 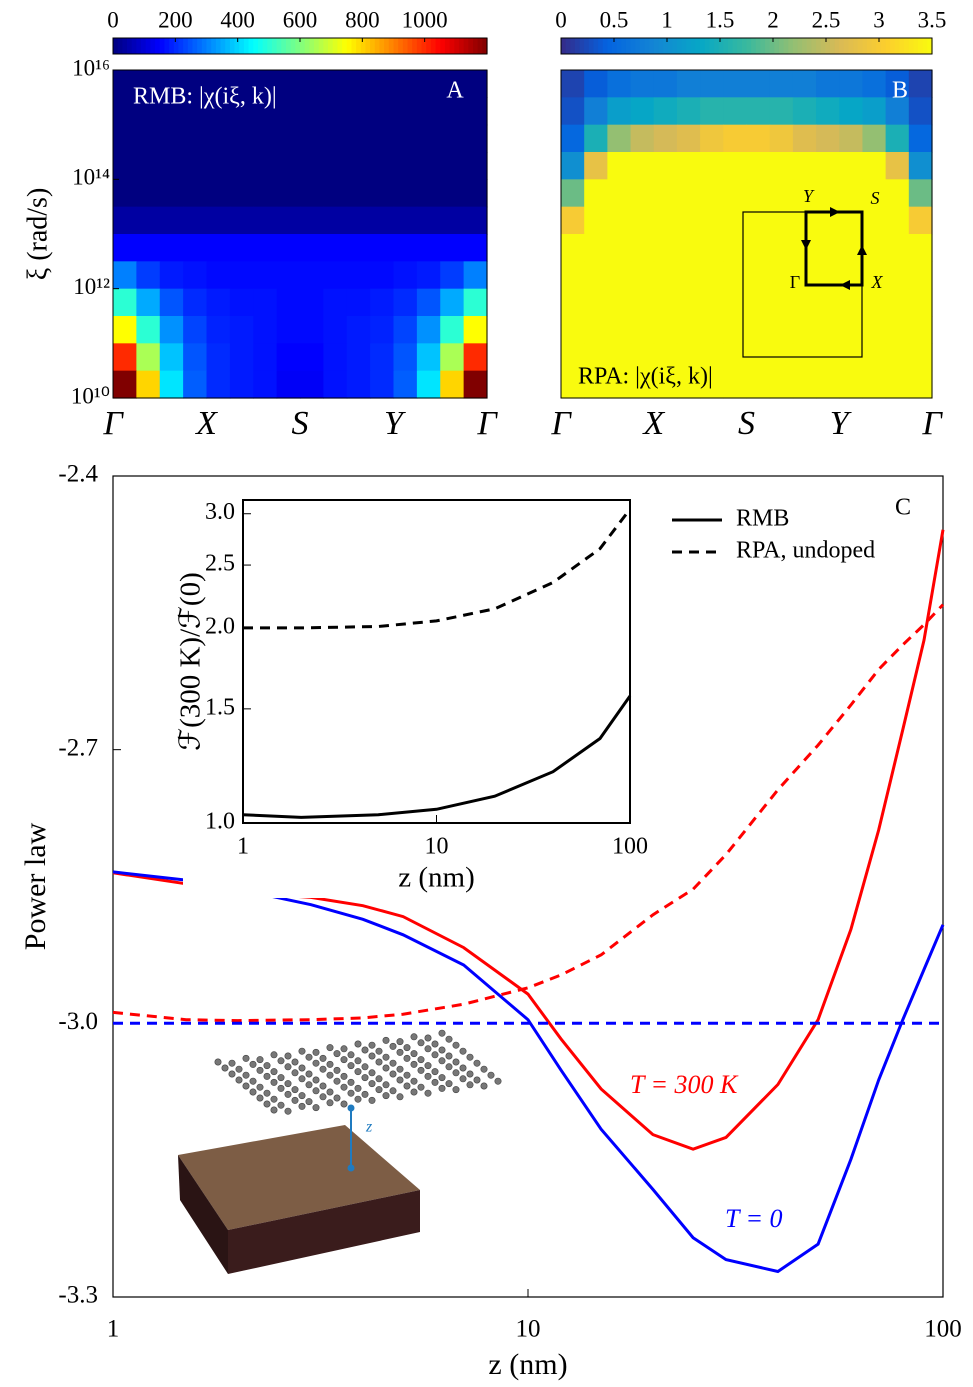 I want to click on slab-side, so click(x=203, y=1214).